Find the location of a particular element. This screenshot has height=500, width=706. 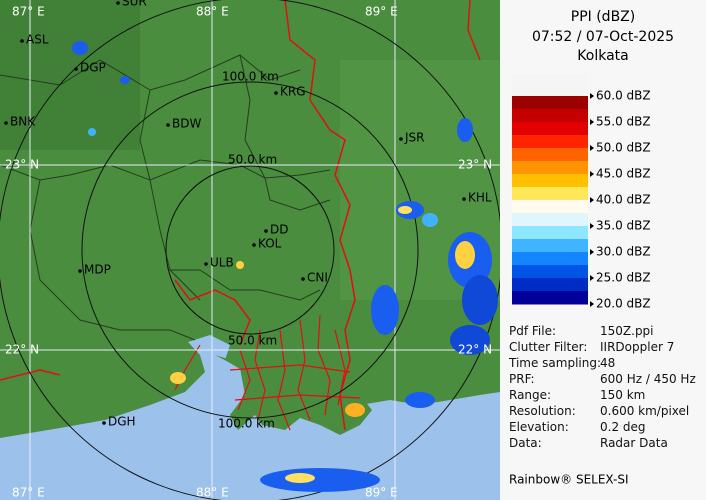

ring-label: 50.0 km is located at coordinates (252, 341).